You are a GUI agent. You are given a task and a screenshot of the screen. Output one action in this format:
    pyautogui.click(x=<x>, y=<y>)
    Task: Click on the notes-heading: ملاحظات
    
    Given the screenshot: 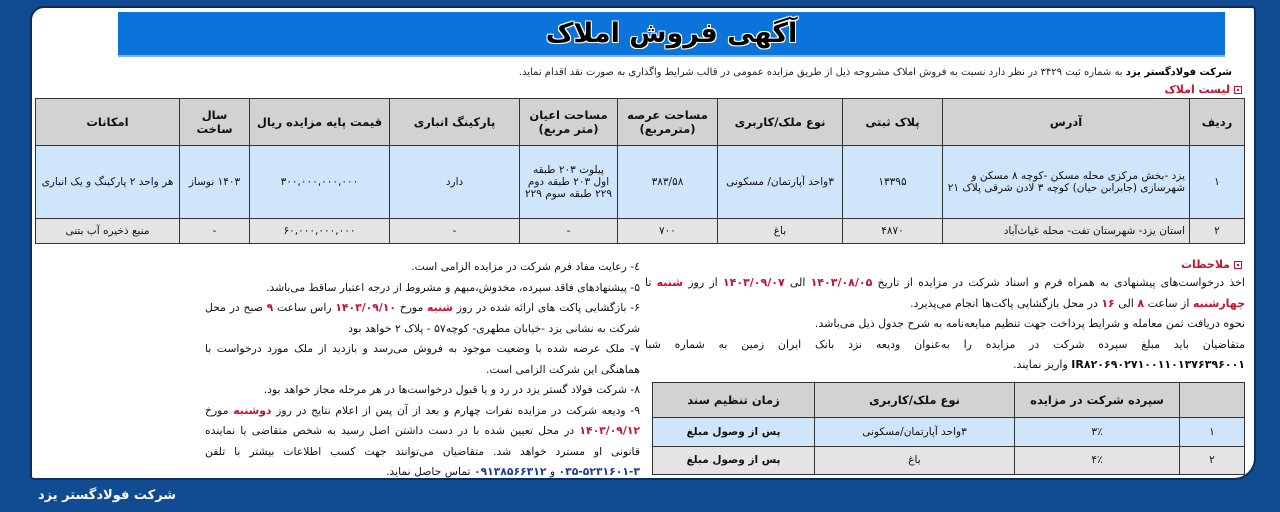 What is the action you would take?
    pyautogui.click(x=1211, y=264)
    